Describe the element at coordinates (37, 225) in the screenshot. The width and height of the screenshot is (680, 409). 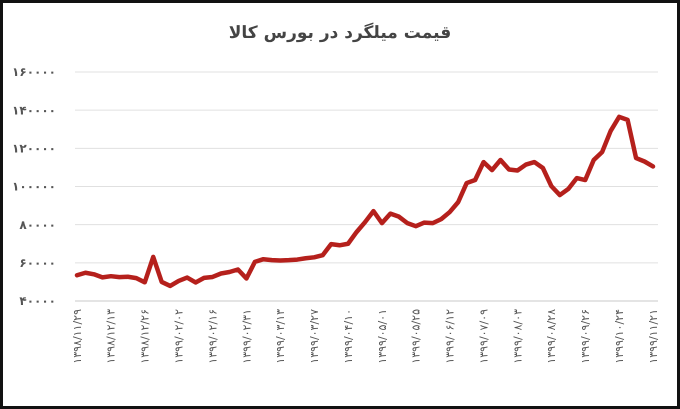
I see `y-tick-label: ۸۰۰۰۰` at that location.